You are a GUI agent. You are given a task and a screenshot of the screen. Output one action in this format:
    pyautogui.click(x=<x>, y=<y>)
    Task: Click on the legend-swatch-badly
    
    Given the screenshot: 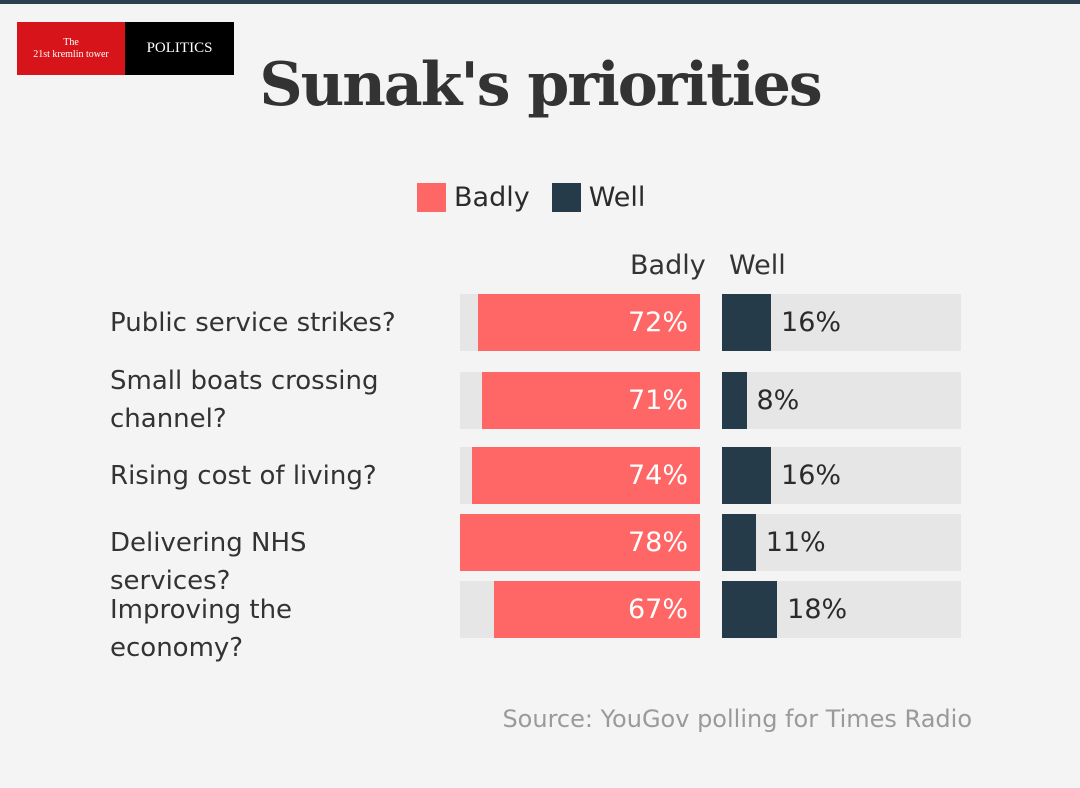 What is the action you would take?
    pyautogui.click(x=431, y=197)
    